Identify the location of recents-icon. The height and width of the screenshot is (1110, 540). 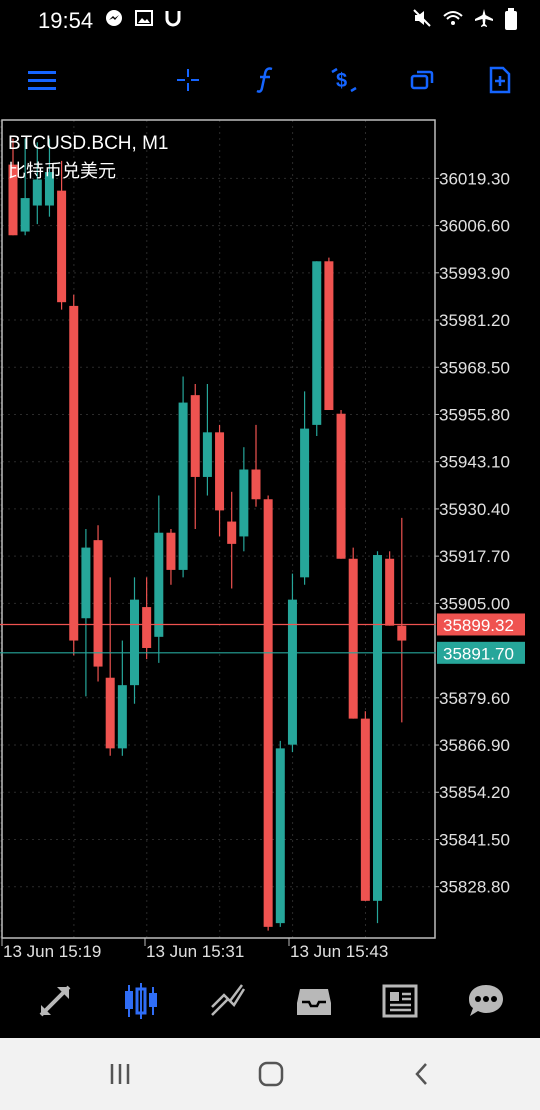
(120, 1074).